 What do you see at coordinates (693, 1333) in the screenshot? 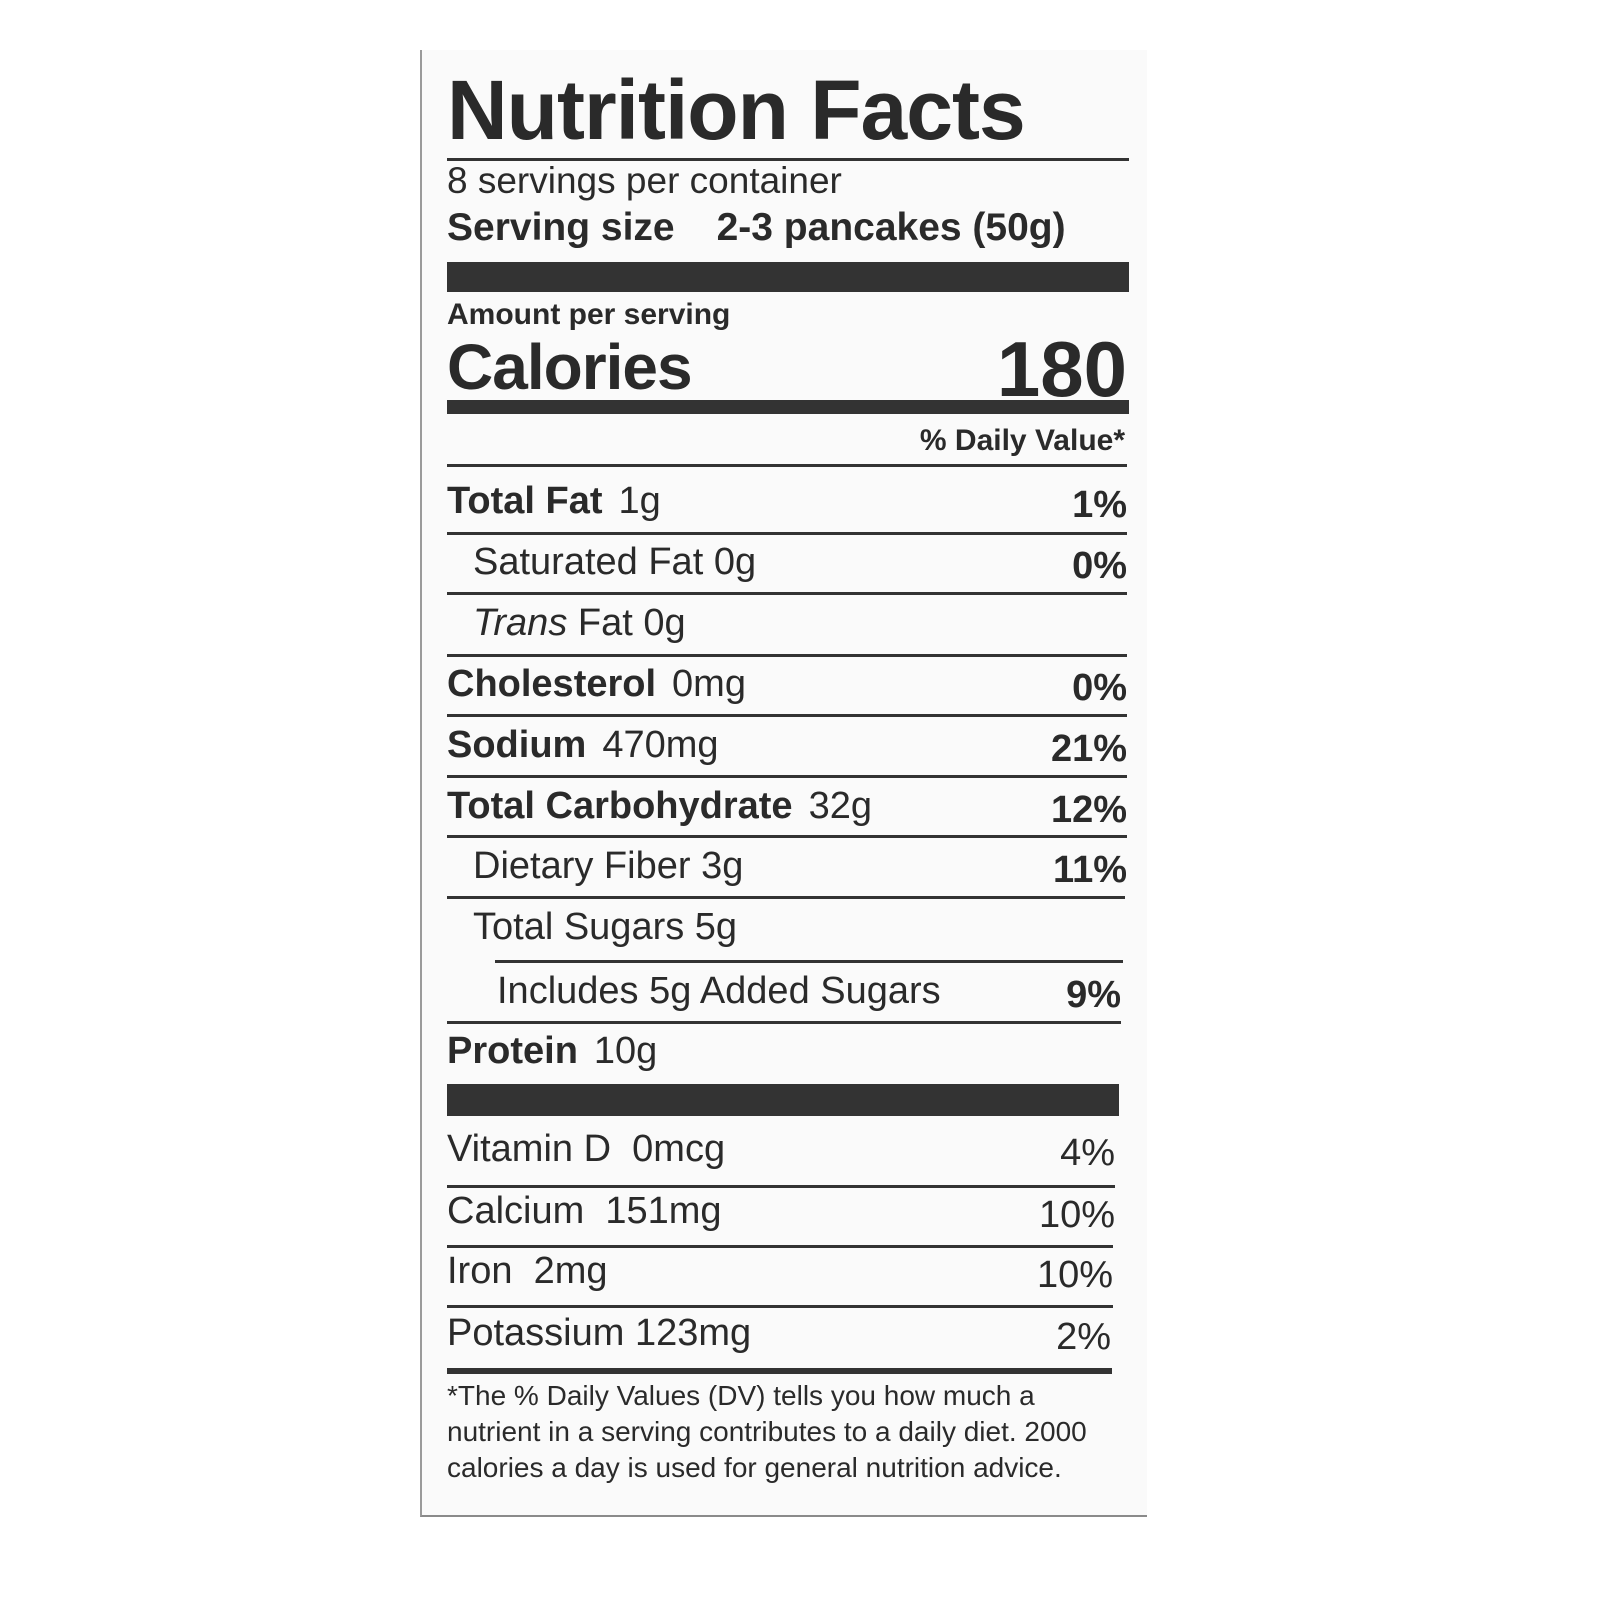
I see `vitamin-amount: 123mg` at bounding box center [693, 1333].